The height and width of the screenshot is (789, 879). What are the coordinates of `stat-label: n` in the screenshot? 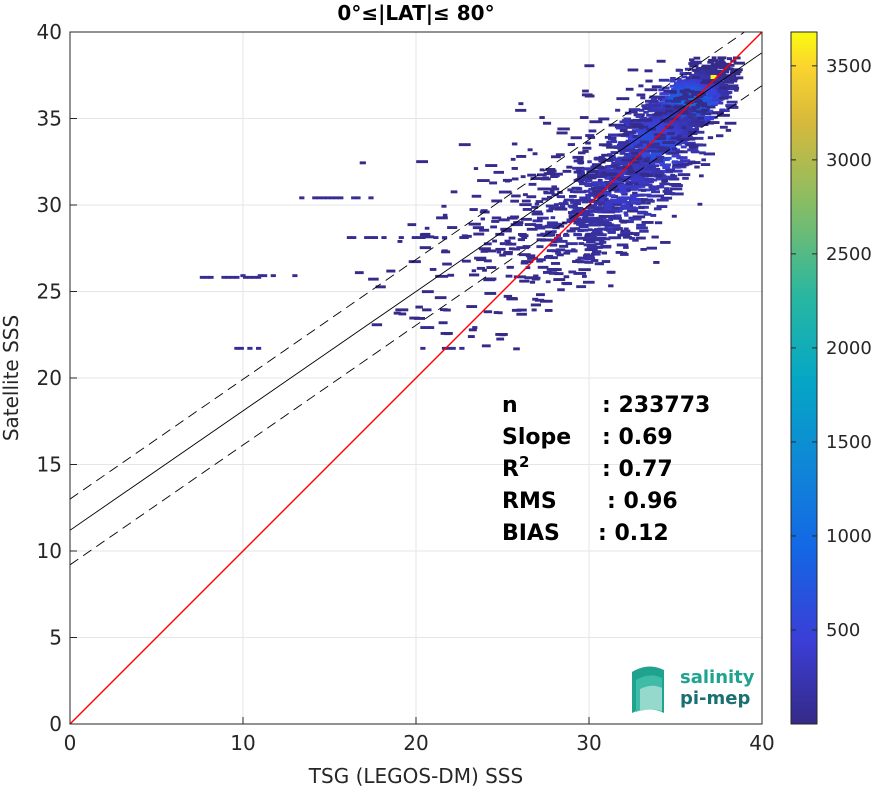 It's located at (510, 405).